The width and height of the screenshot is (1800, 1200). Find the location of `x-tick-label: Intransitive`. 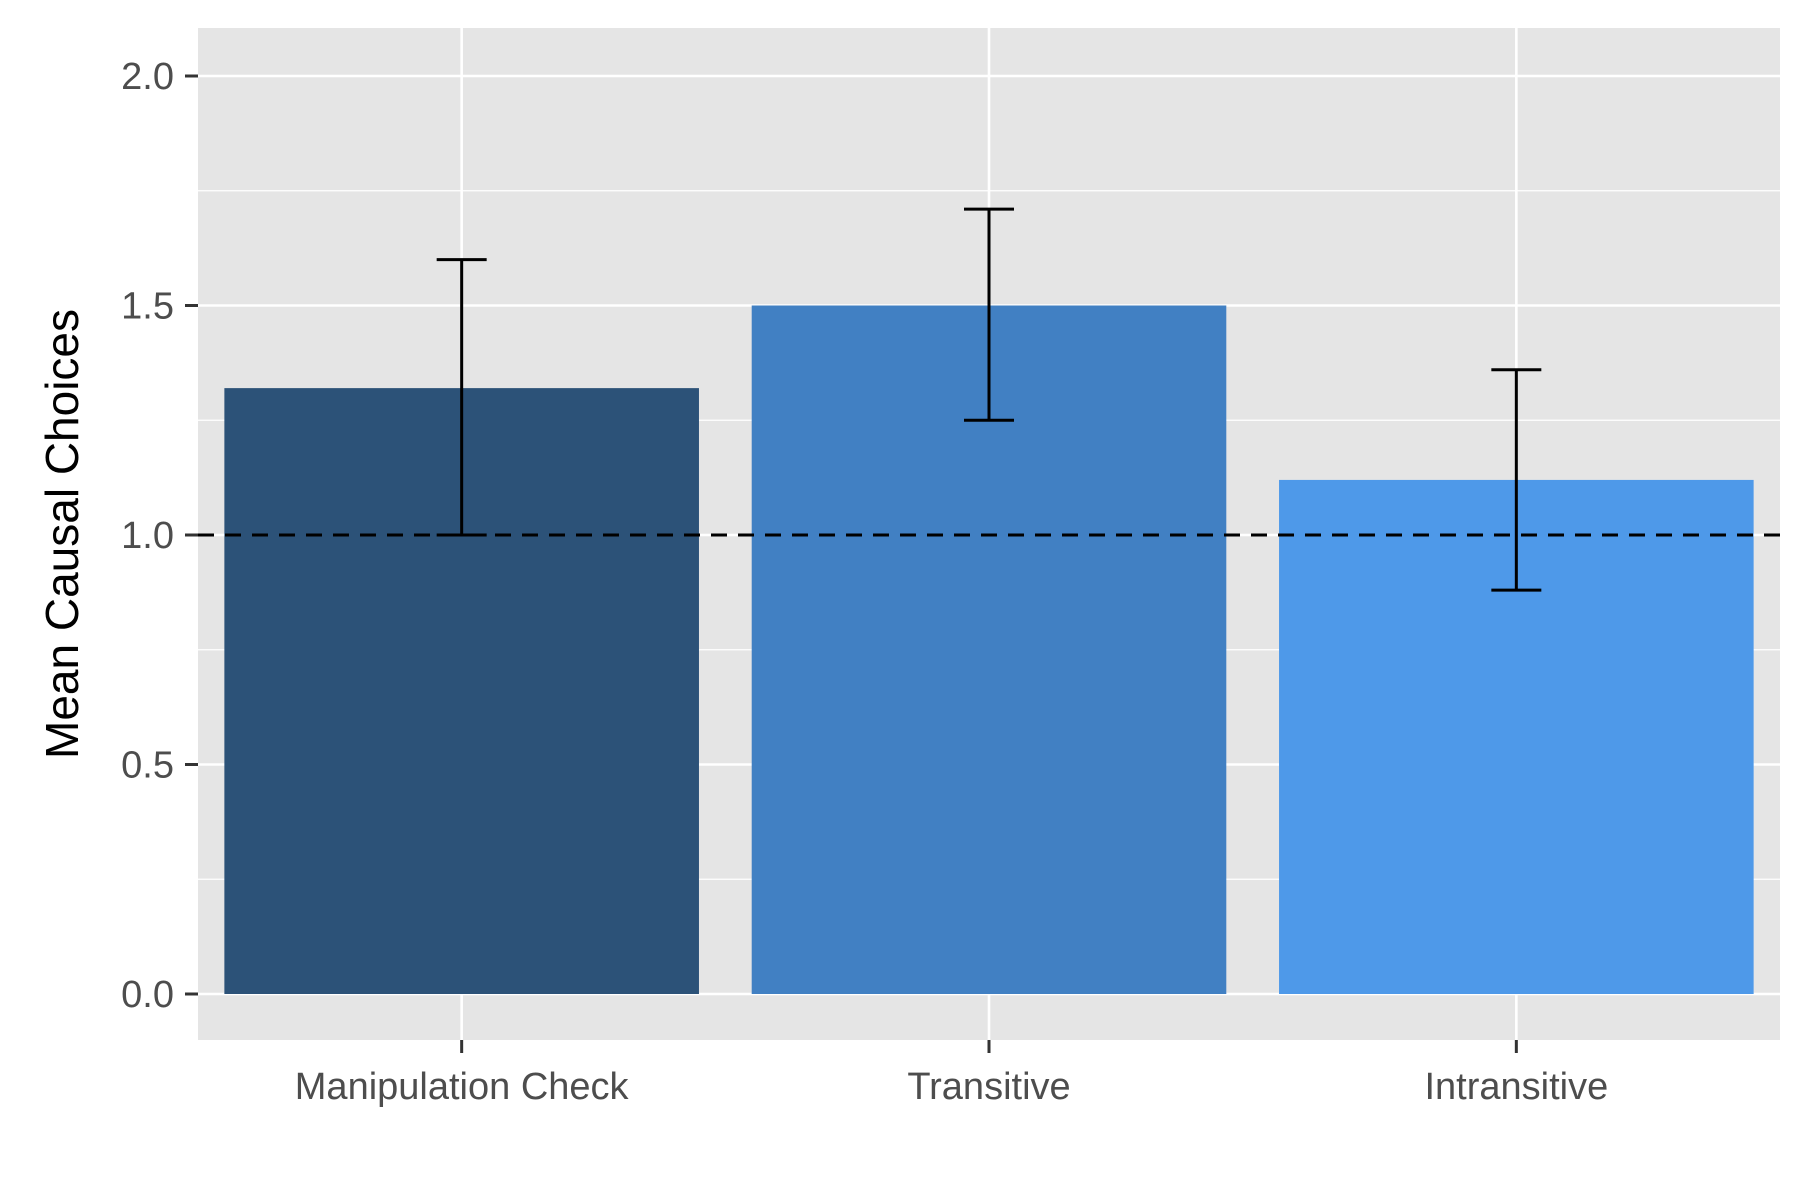

x-tick-label: Intransitive is located at coordinates (1516, 1087).